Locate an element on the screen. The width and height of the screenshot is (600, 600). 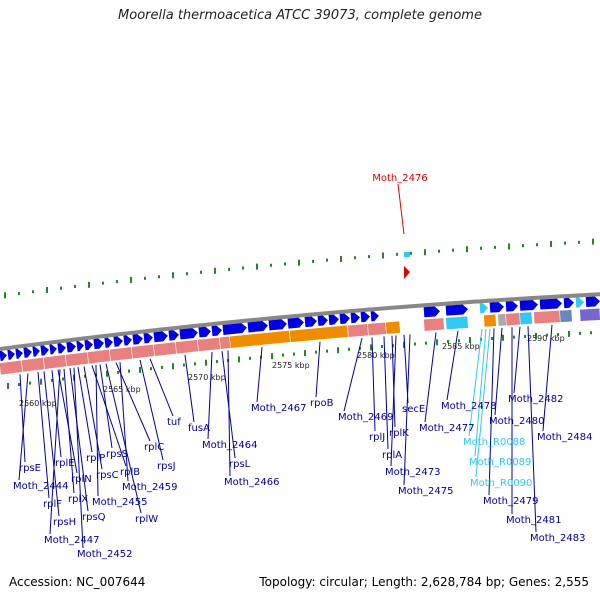
gene-label: Moth_2479 is located at coordinates (510, 501).